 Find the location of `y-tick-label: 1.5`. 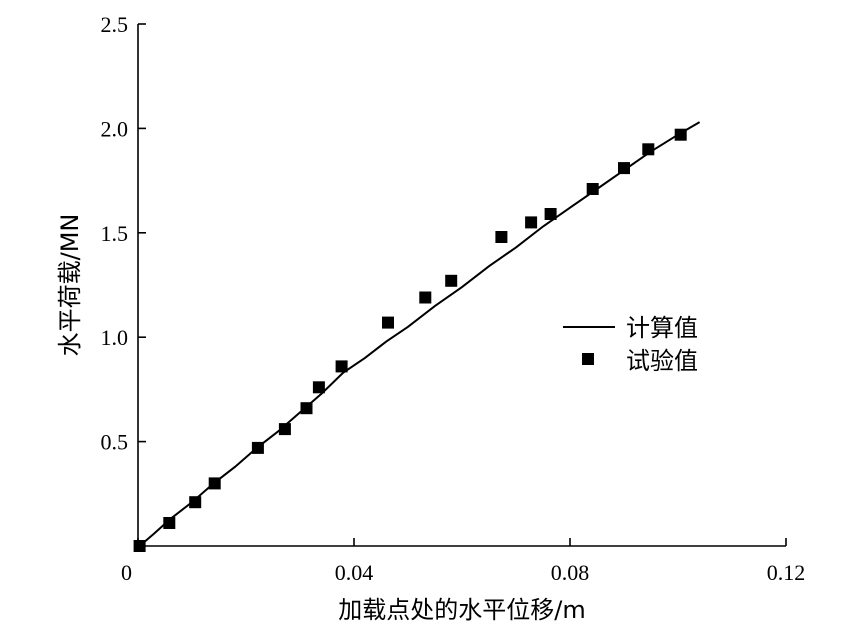

y-tick-label: 1.5 is located at coordinates (115, 233).